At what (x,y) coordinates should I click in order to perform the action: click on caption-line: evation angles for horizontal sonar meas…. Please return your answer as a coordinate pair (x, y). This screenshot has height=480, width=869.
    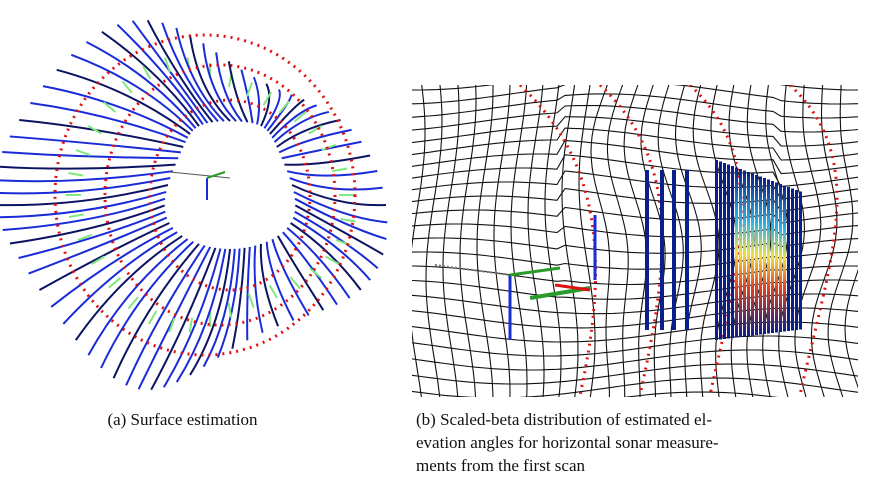
    Looking at the image, I should click on (567, 442).